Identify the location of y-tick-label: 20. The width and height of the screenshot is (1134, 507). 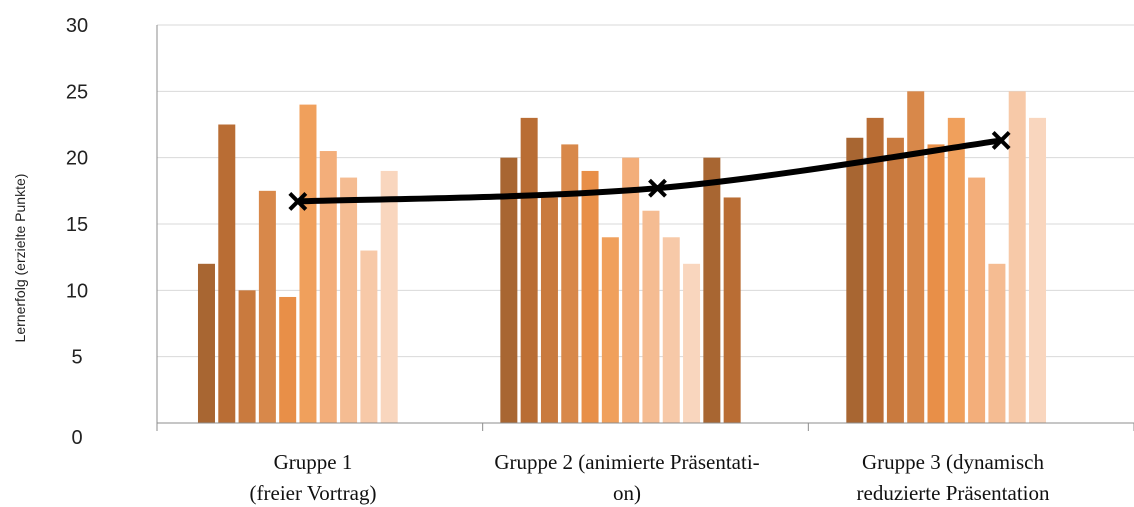
(77, 159).